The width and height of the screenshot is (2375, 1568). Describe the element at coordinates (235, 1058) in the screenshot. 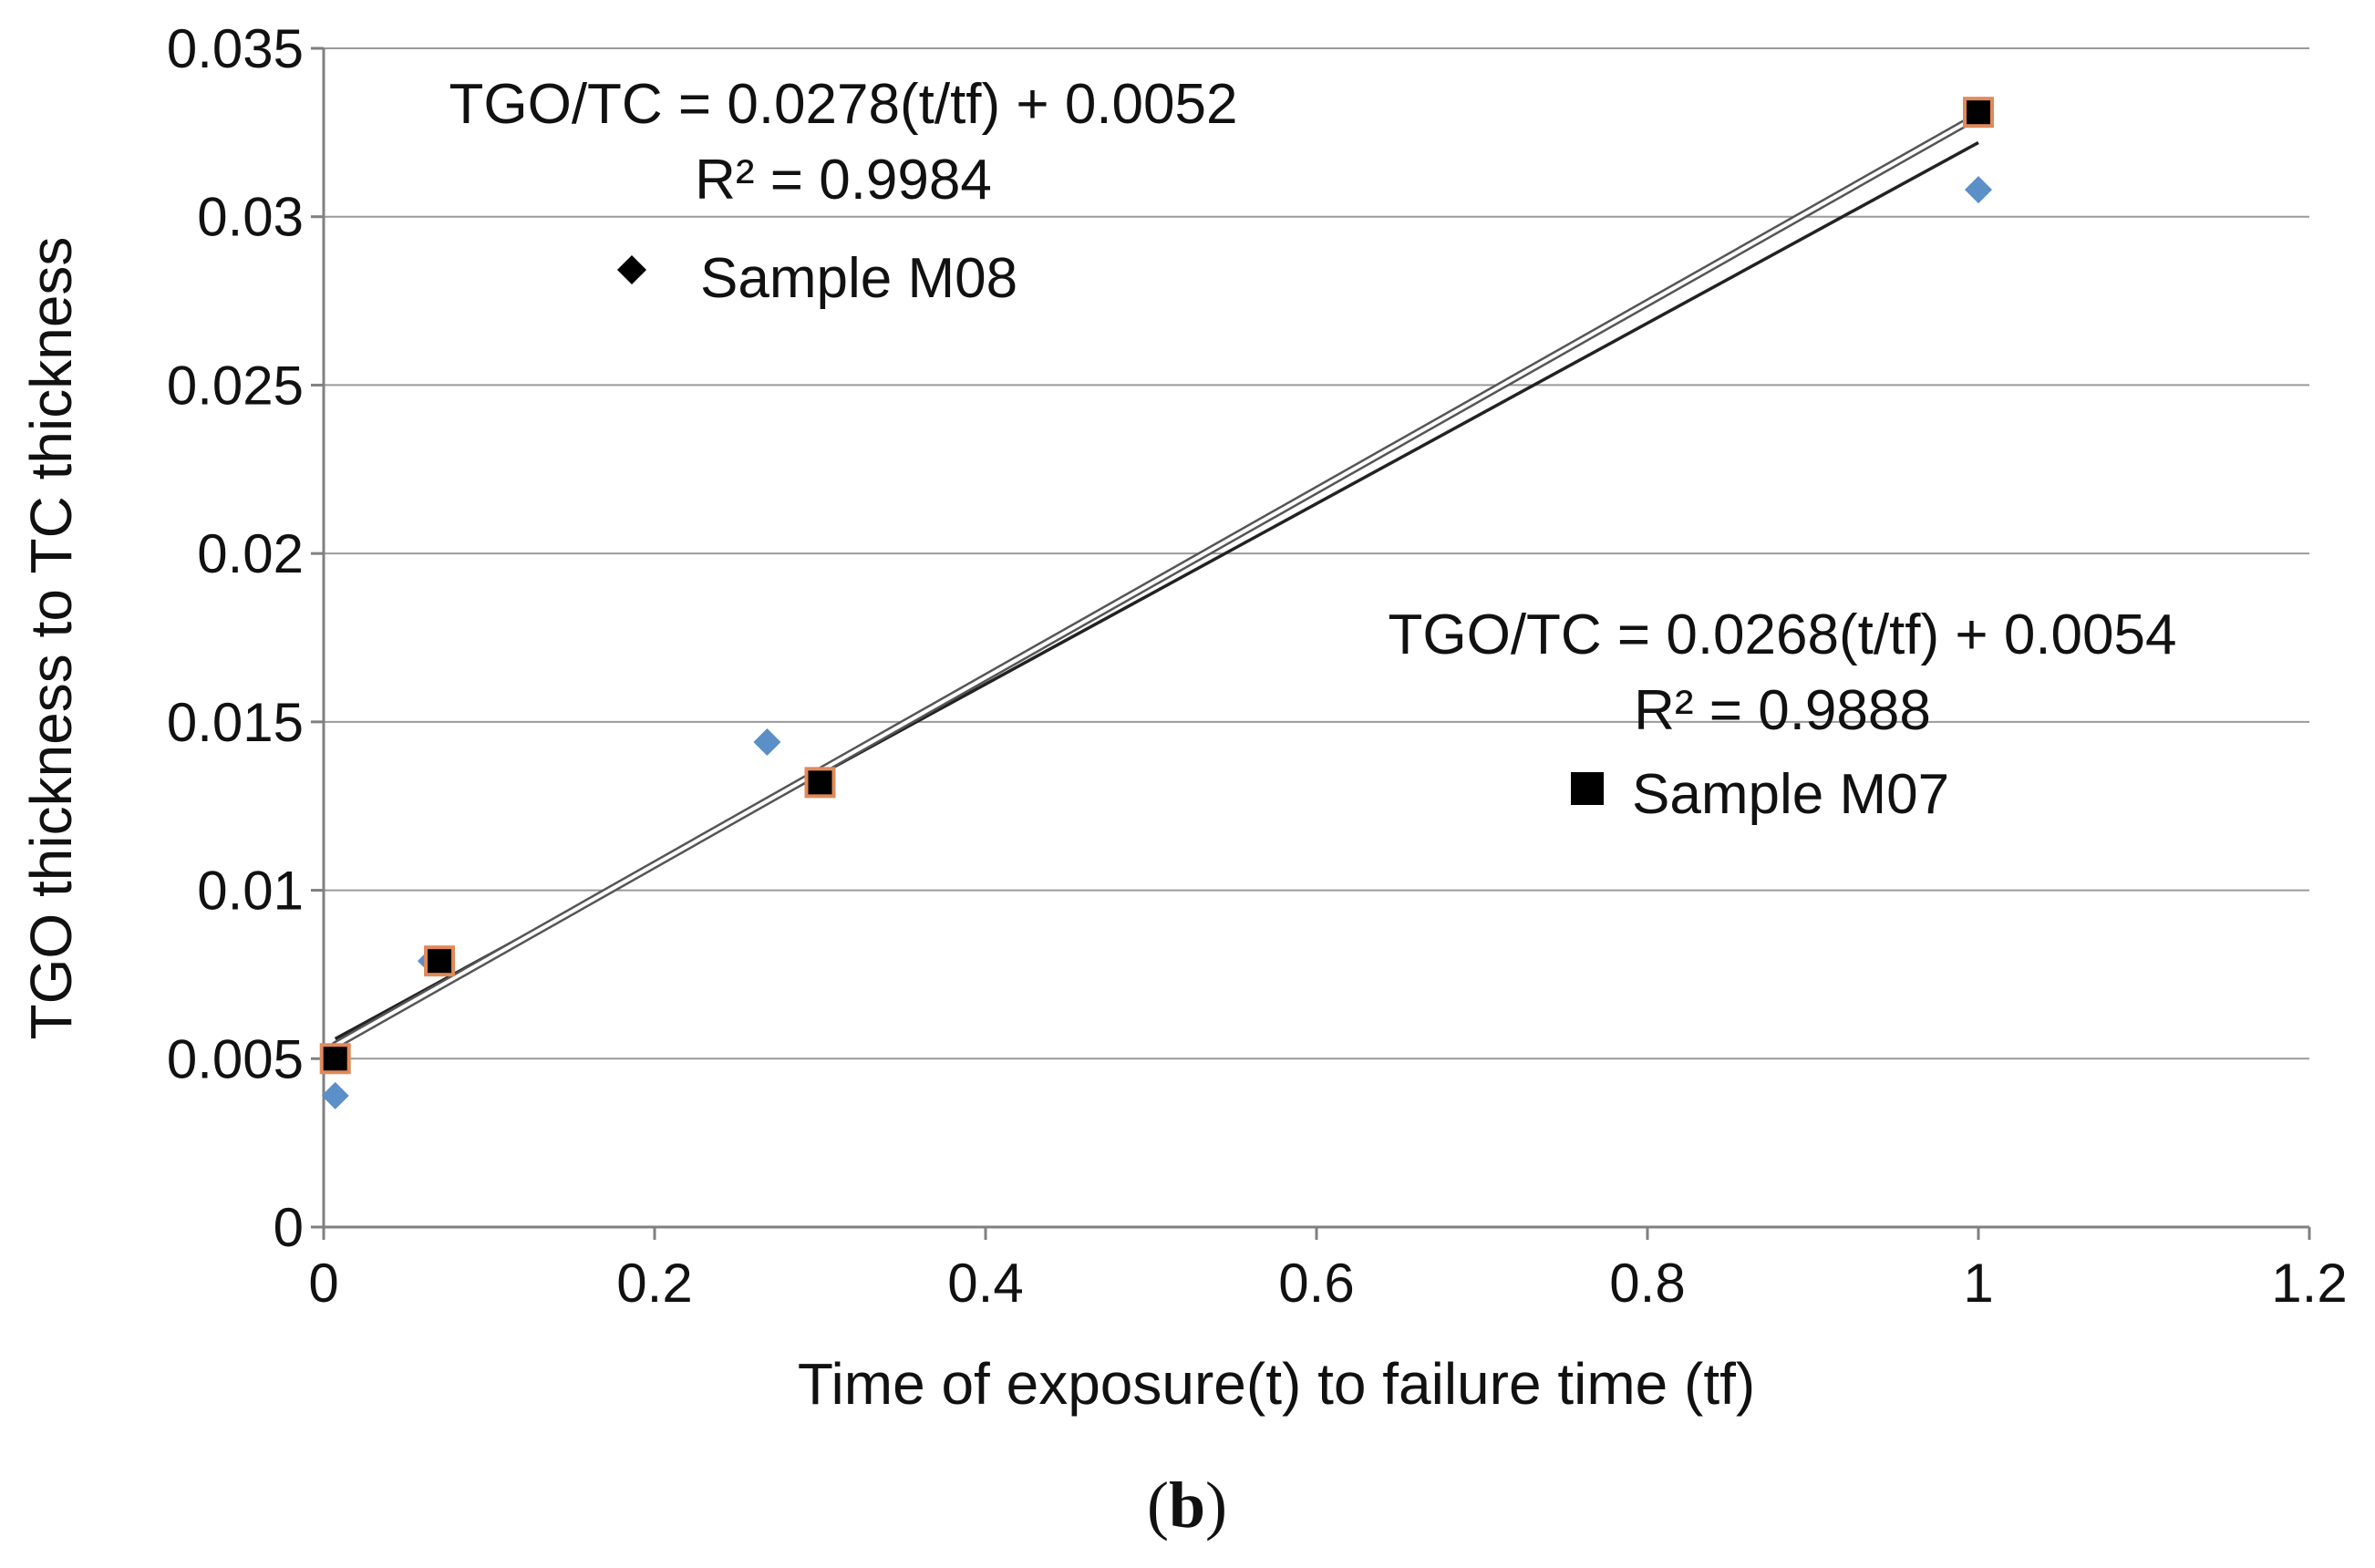

I see `y-tick-label: 0.005` at that location.